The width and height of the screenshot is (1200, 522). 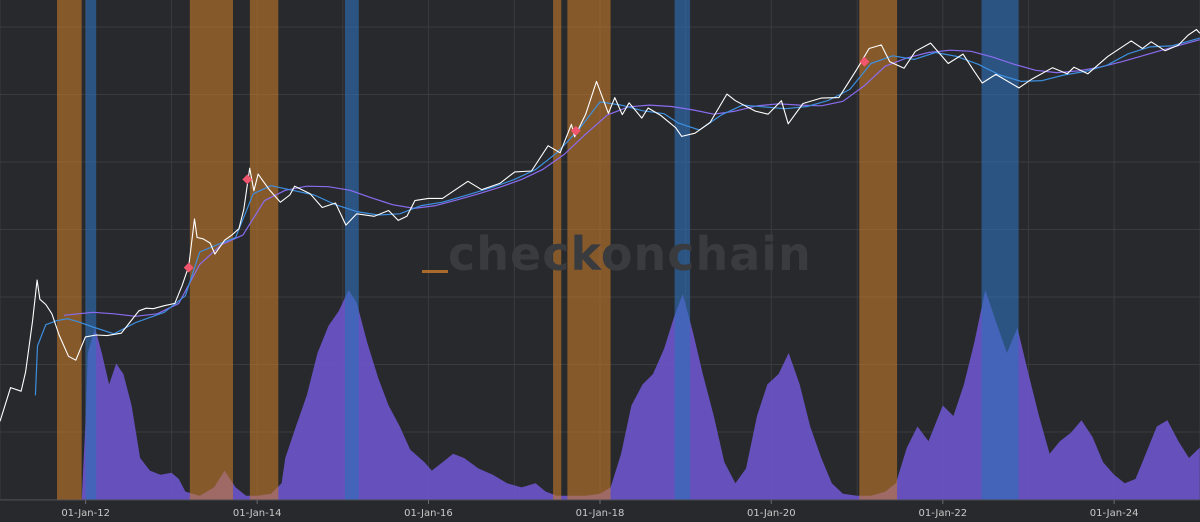 I want to click on x-tick-label: 01-Jan-20, so click(x=771, y=513).